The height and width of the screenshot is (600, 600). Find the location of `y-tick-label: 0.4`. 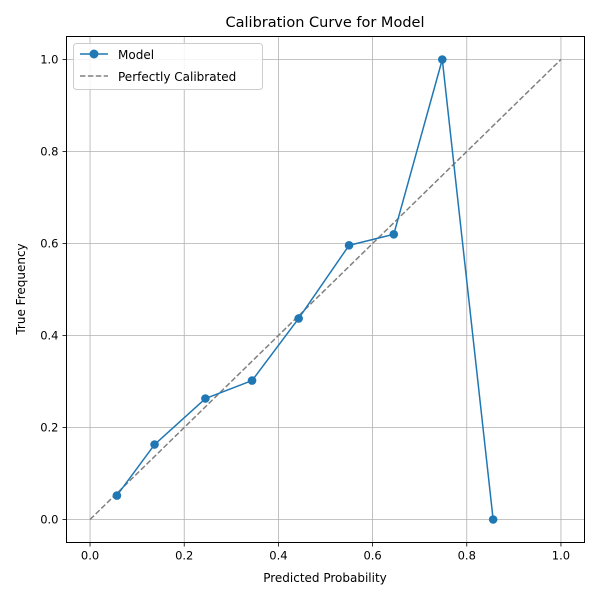

y-tick-label: 0.4 is located at coordinates (49, 336).